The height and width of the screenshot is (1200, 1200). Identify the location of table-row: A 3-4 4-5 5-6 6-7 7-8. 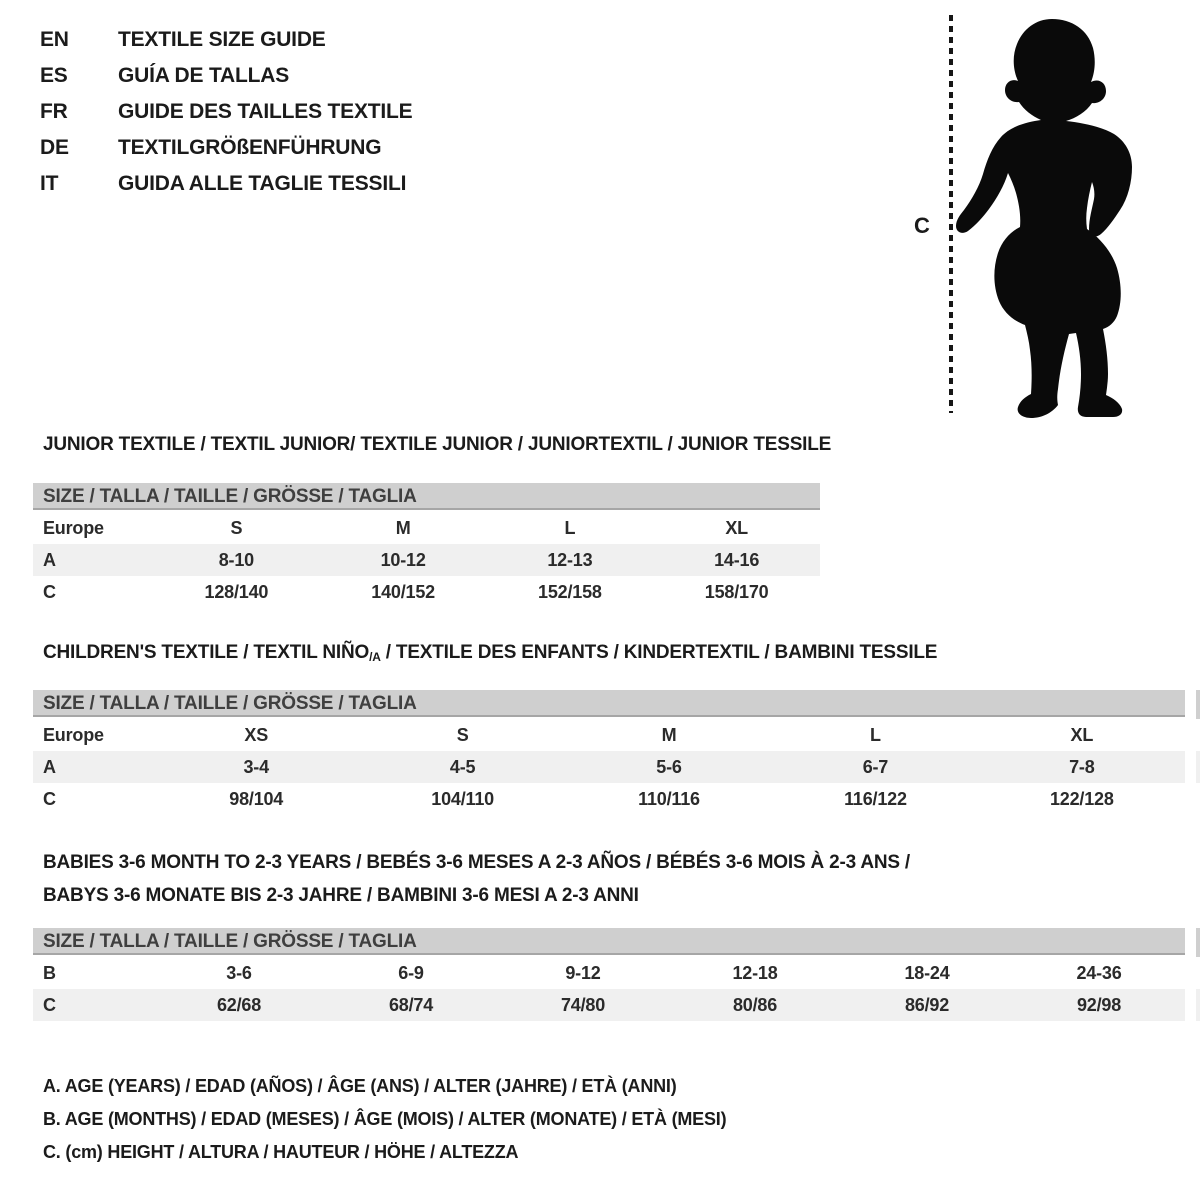
(609, 767).